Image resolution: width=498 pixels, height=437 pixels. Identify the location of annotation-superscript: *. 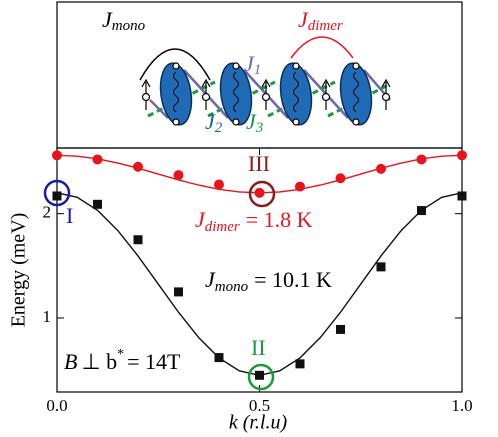
(120, 354).